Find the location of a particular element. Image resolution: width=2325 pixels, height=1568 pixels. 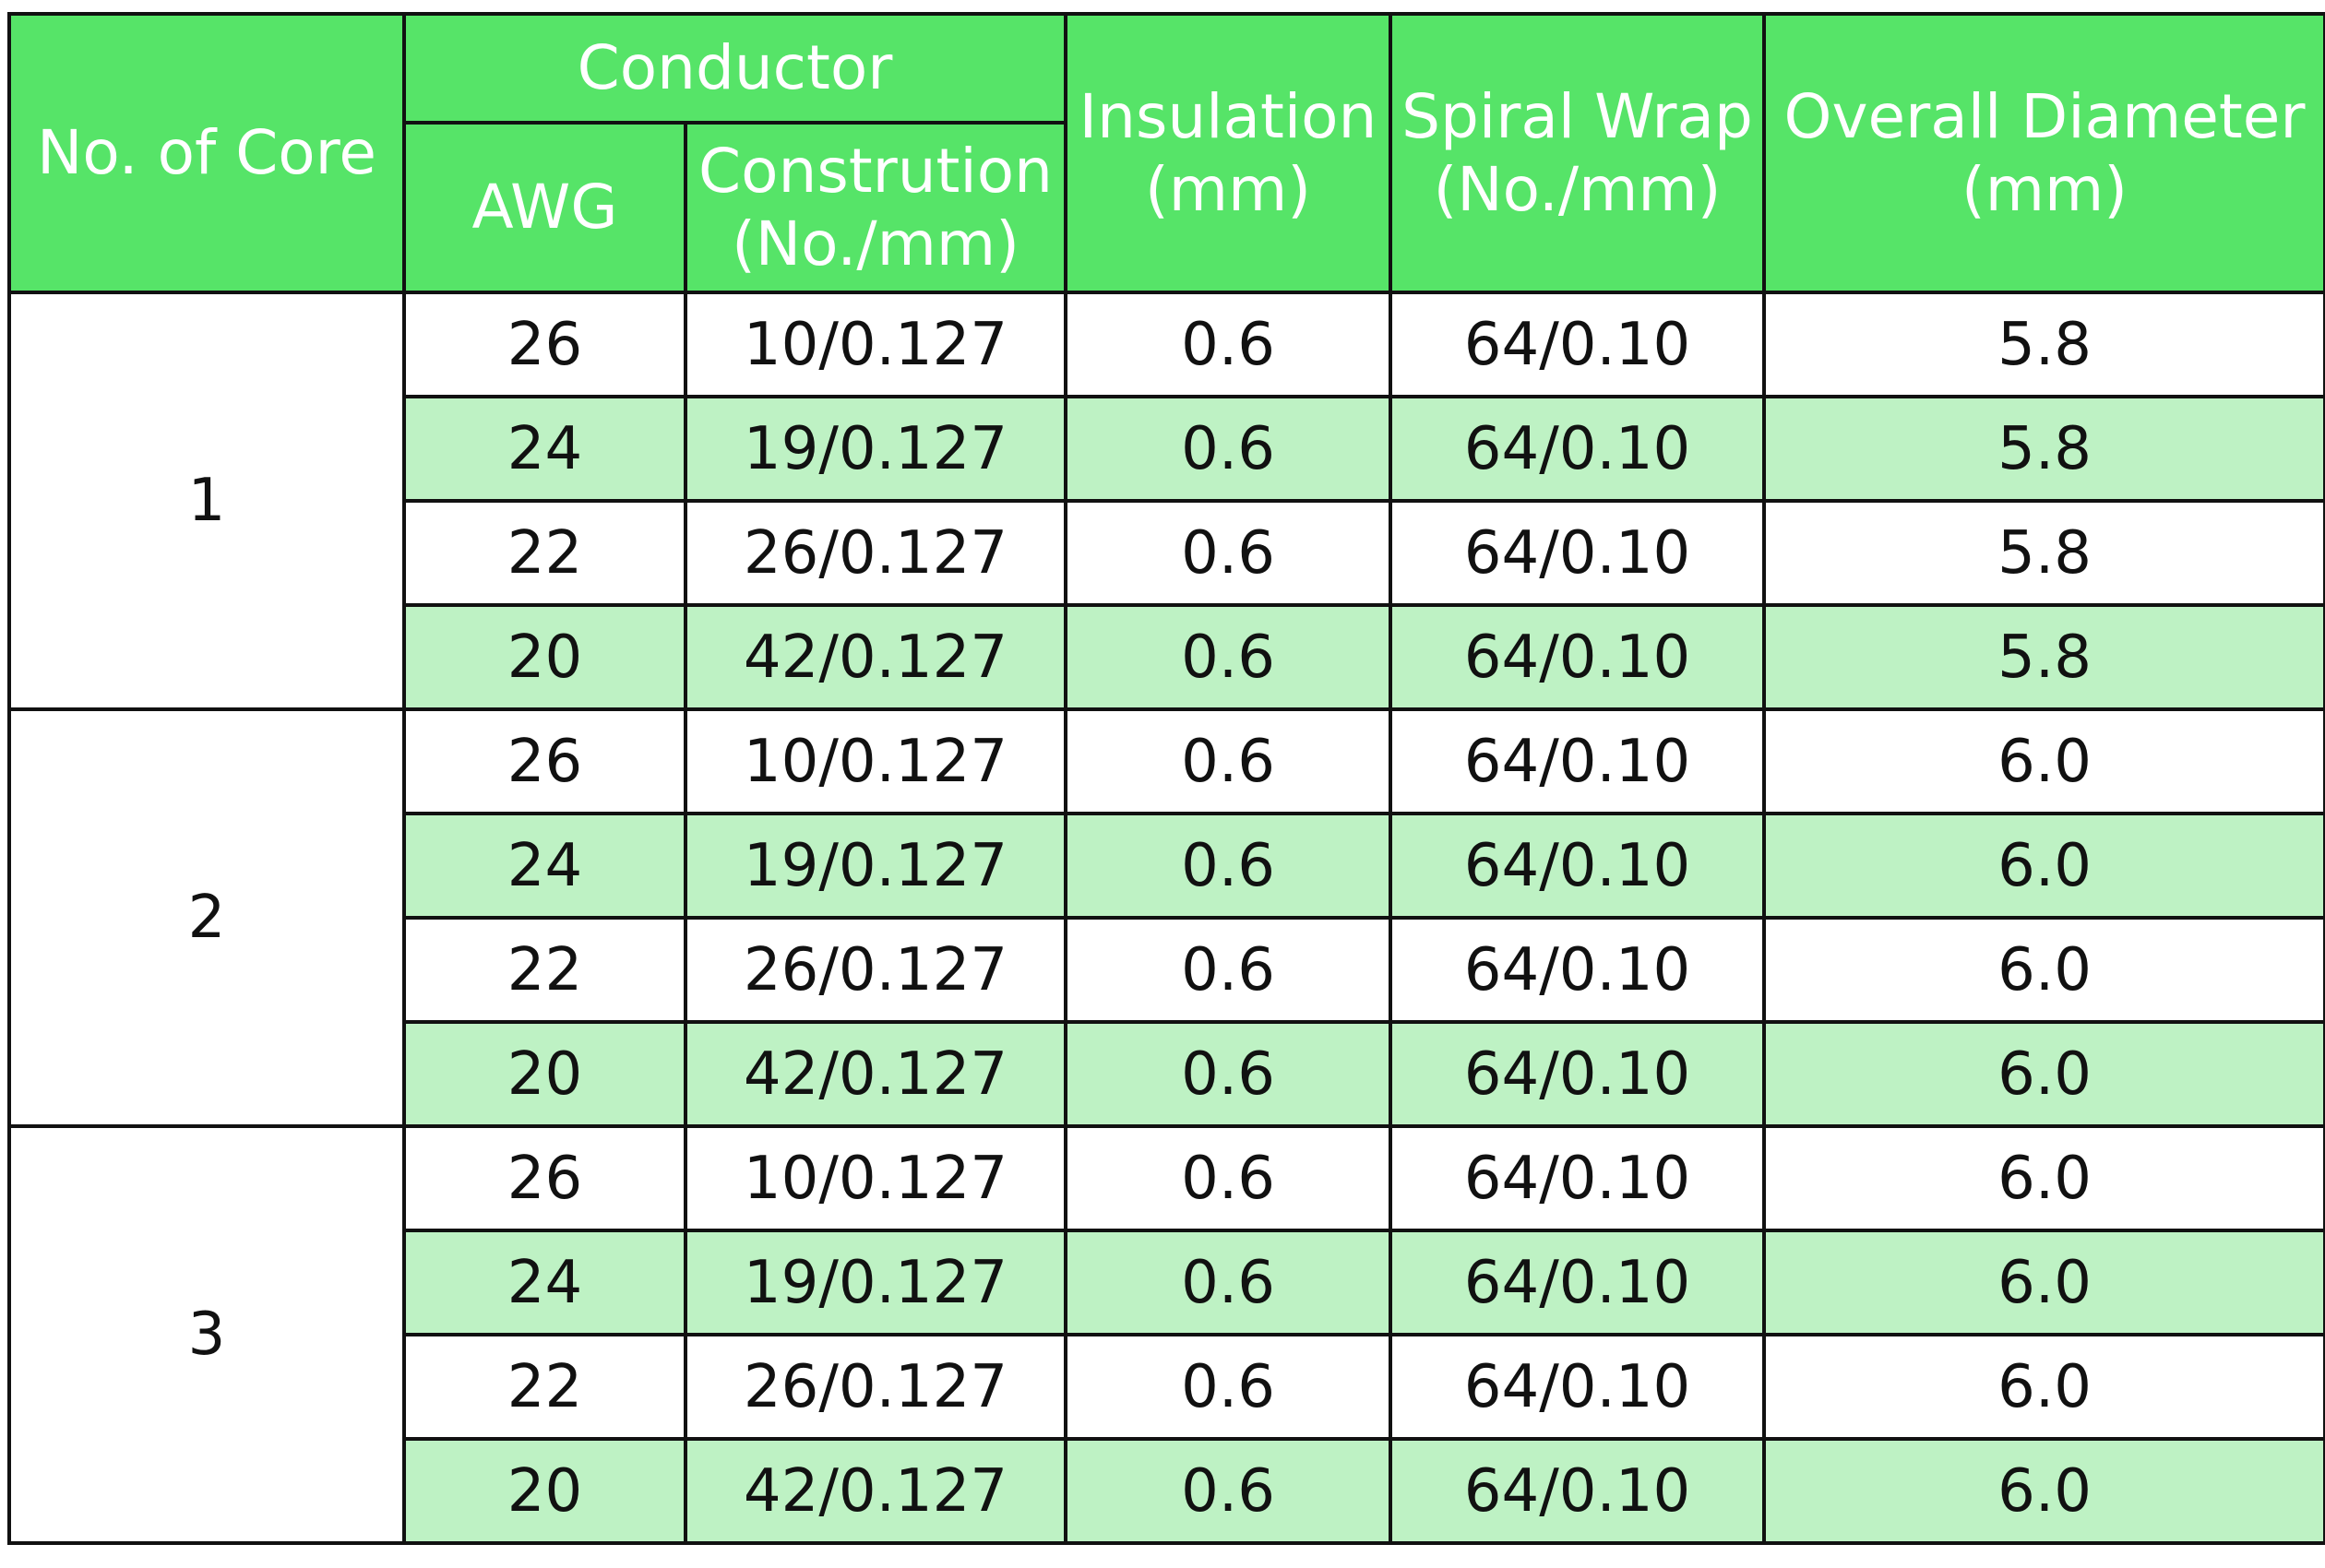

header-awg: AWG is located at coordinates (545, 207).